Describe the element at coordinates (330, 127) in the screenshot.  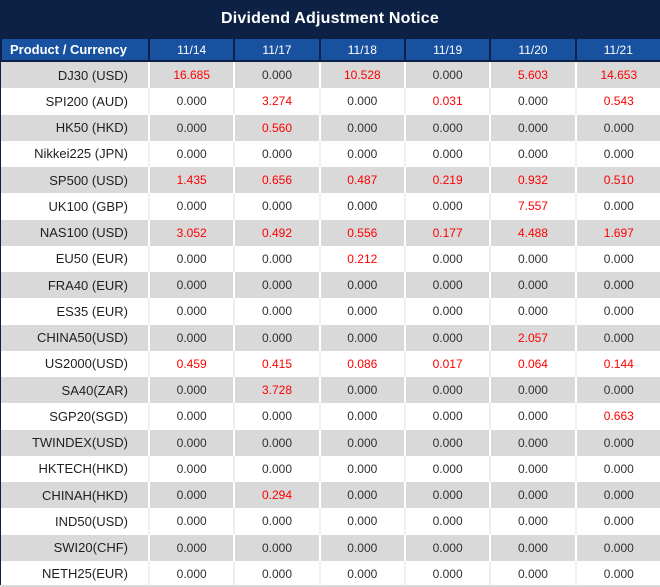
I see `table-row: HK50 (HKD) 0.000 0.560 0.000 0.000 0.000 0.000` at that location.